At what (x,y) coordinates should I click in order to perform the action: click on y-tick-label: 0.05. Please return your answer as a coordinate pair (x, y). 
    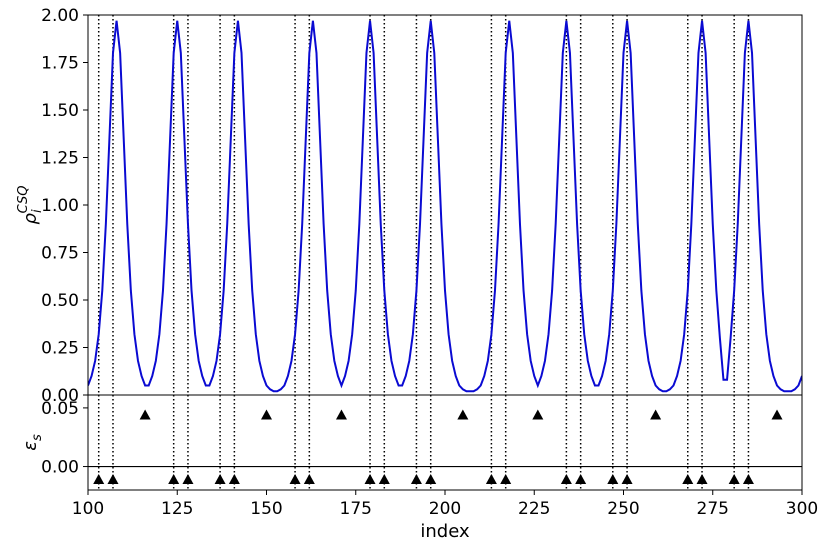
    Looking at the image, I should click on (60, 409).